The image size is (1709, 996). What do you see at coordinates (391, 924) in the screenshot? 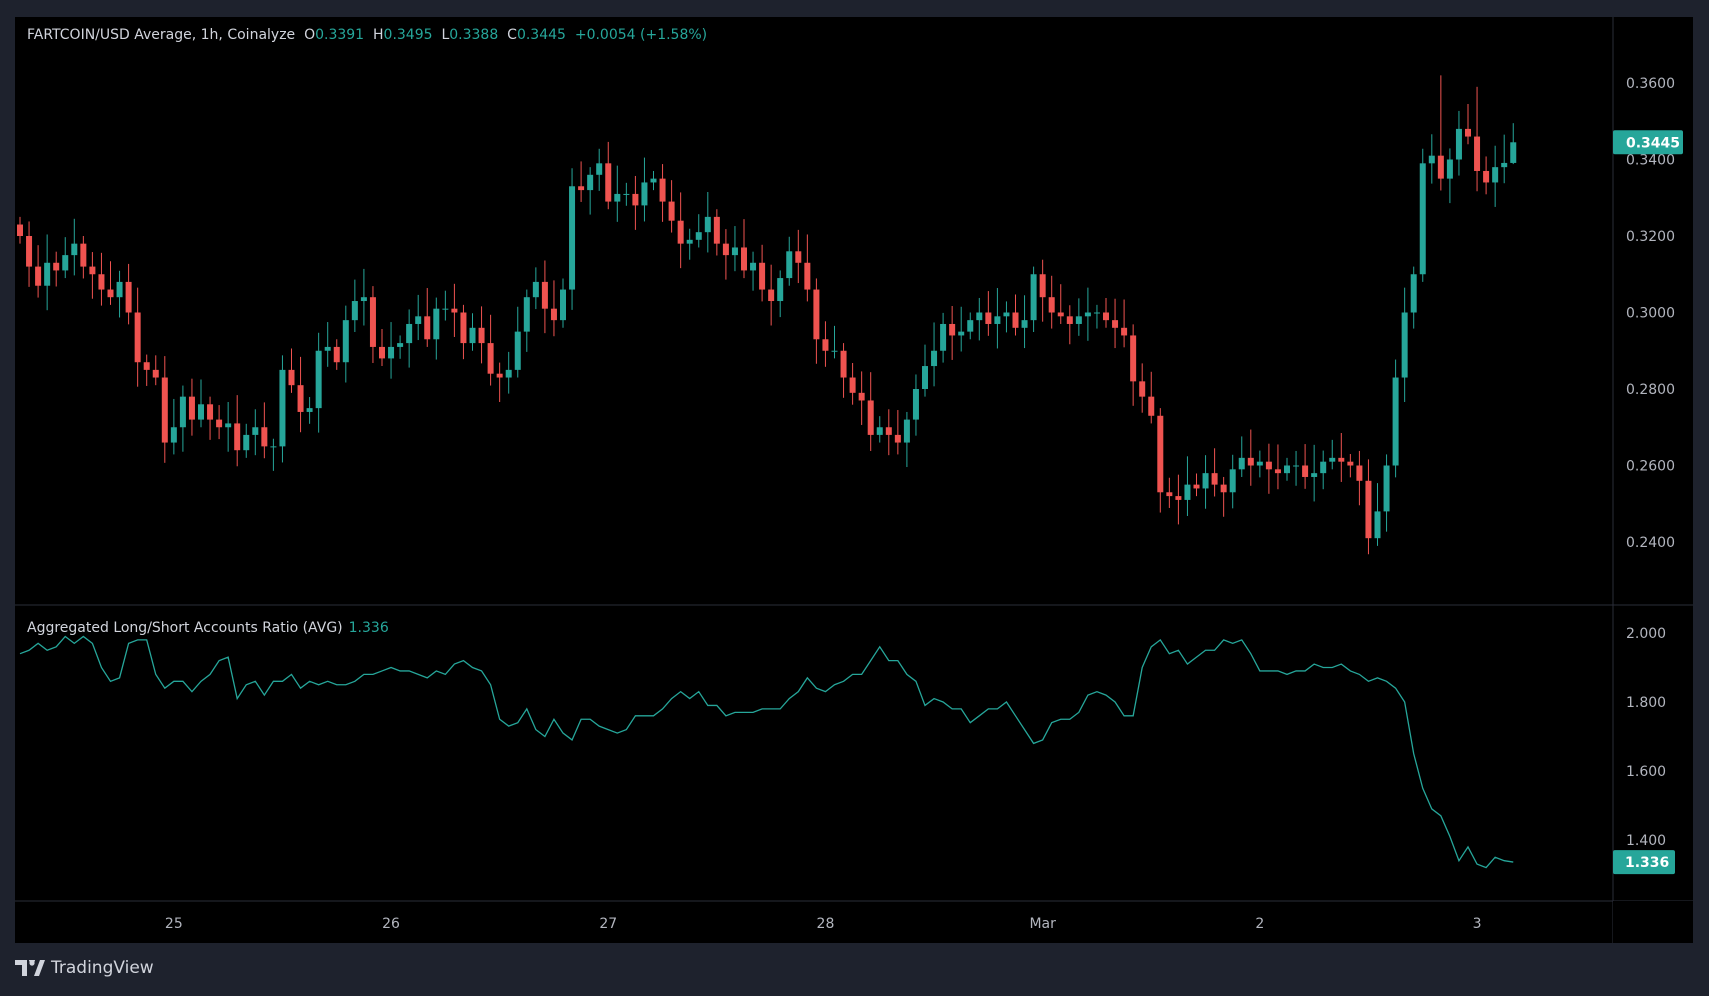
I see `time-axis-tick: 26` at bounding box center [391, 924].